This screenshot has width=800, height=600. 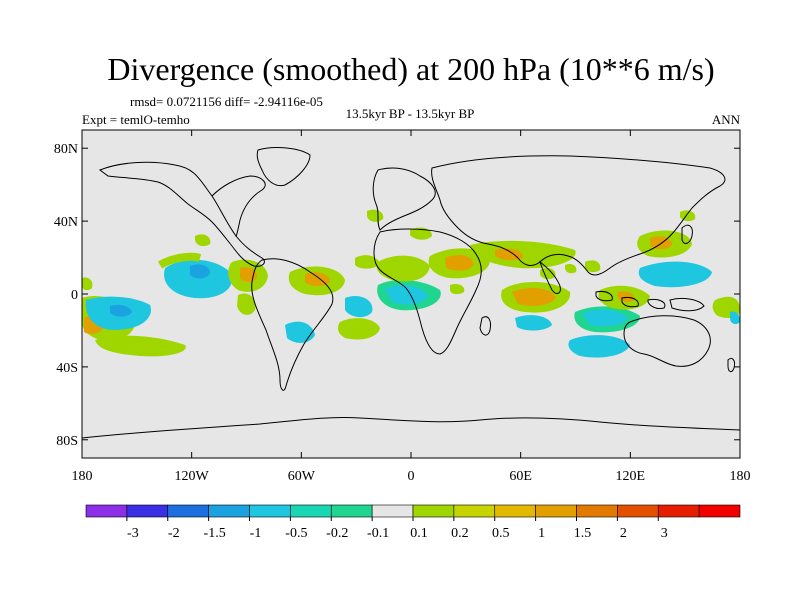 I want to click on contour-southamerica-west, so click(x=246, y=304).